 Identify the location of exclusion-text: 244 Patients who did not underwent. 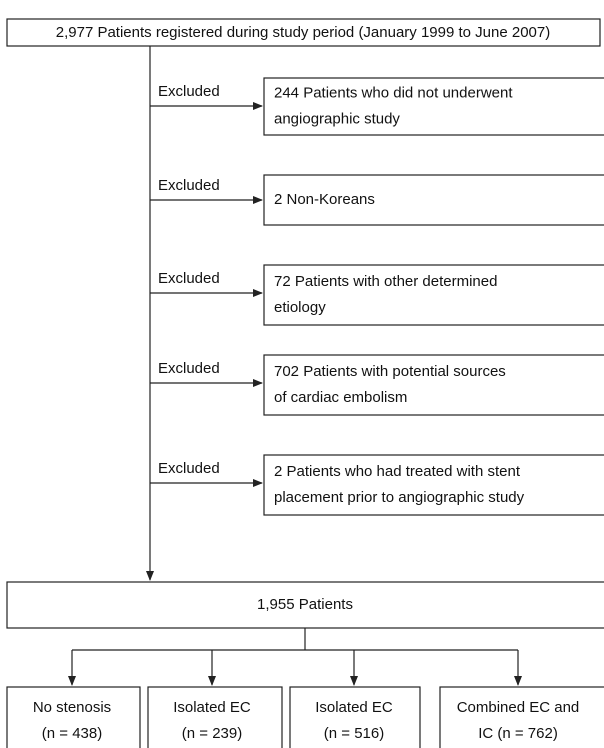
(393, 92).